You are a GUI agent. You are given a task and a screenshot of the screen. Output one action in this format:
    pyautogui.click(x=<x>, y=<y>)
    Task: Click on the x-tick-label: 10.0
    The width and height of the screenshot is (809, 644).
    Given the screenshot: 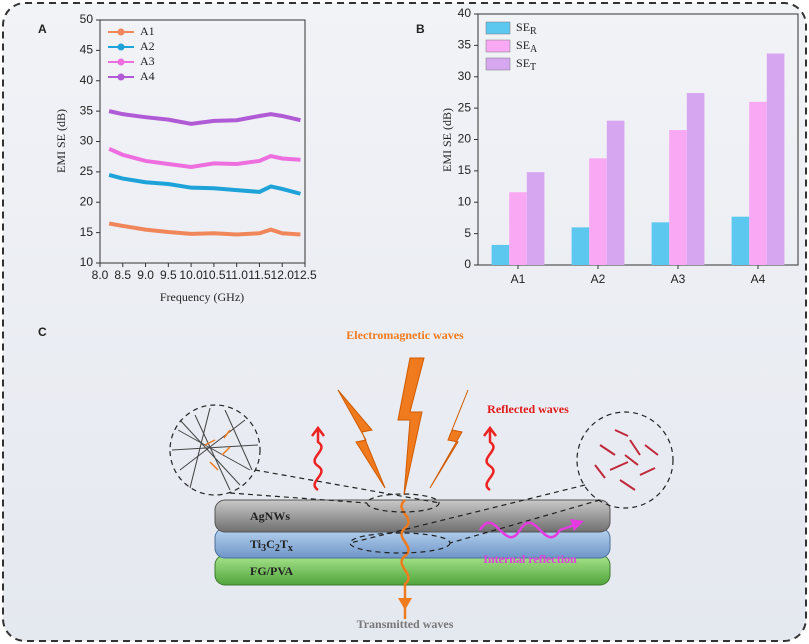 What is the action you would take?
    pyautogui.click(x=191, y=275)
    